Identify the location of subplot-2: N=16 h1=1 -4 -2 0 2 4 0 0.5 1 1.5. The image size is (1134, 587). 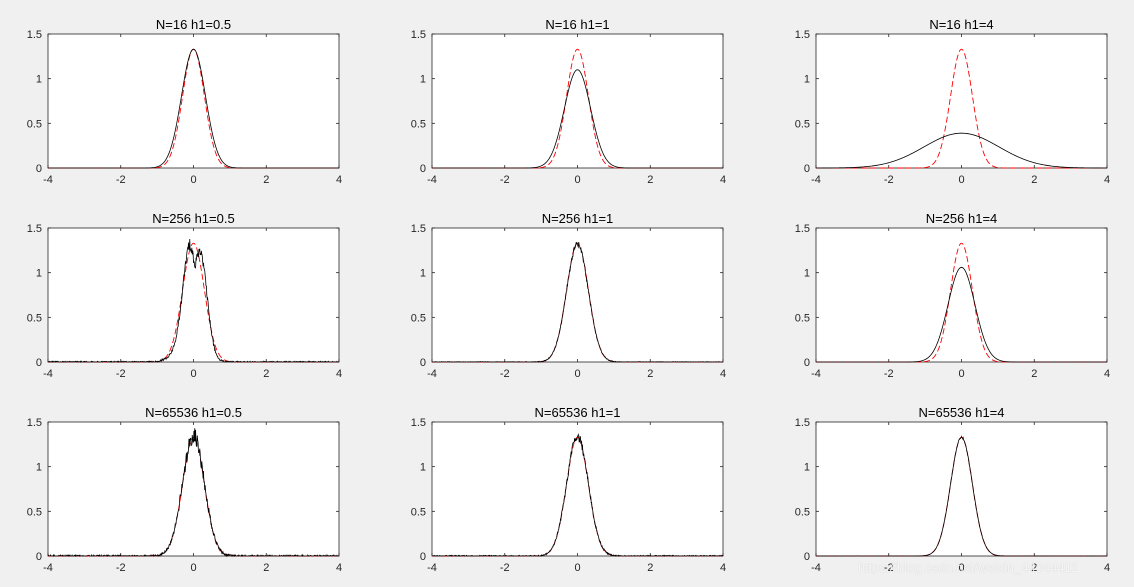
(568, 101).